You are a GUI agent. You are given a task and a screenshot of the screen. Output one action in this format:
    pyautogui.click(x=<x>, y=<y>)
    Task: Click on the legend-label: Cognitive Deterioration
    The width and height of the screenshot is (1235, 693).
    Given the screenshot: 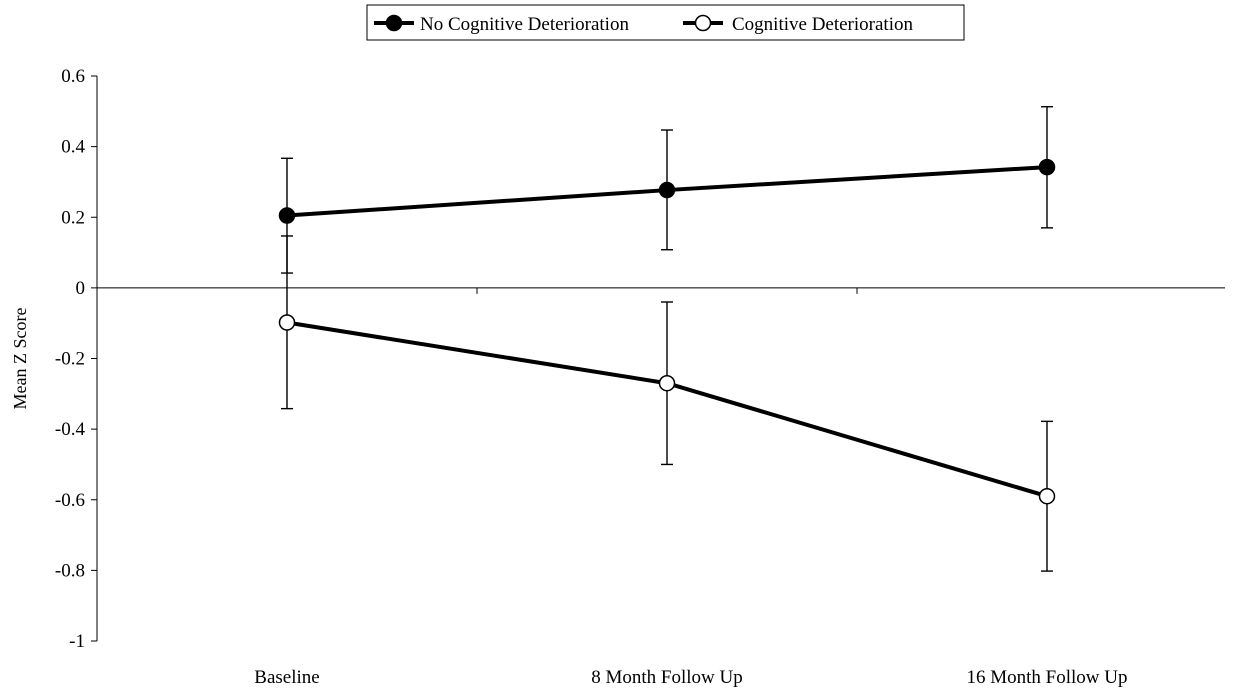 What is the action you would take?
    pyautogui.click(x=822, y=24)
    